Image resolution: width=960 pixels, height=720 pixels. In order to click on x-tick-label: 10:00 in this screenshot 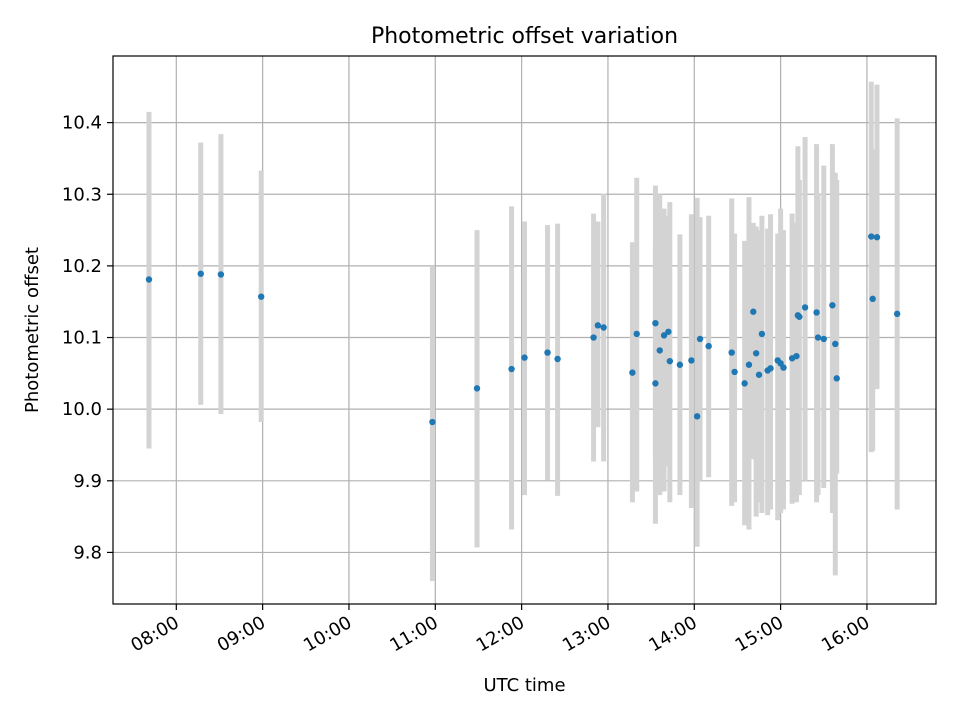, I will do `click(327, 634)`.